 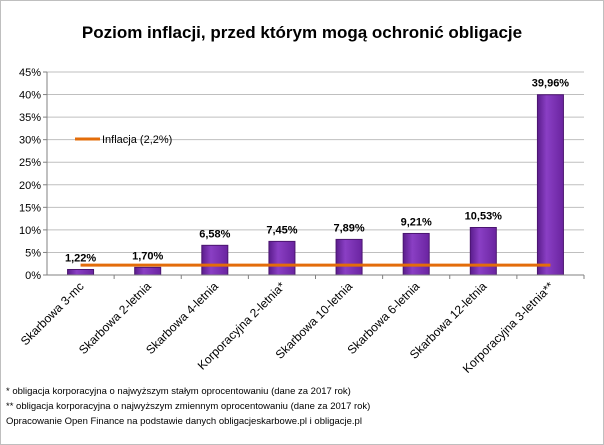 What do you see at coordinates (137, 140) in the screenshot?
I see `legend-label: Inflacja (2,2%)` at bounding box center [137, 140].